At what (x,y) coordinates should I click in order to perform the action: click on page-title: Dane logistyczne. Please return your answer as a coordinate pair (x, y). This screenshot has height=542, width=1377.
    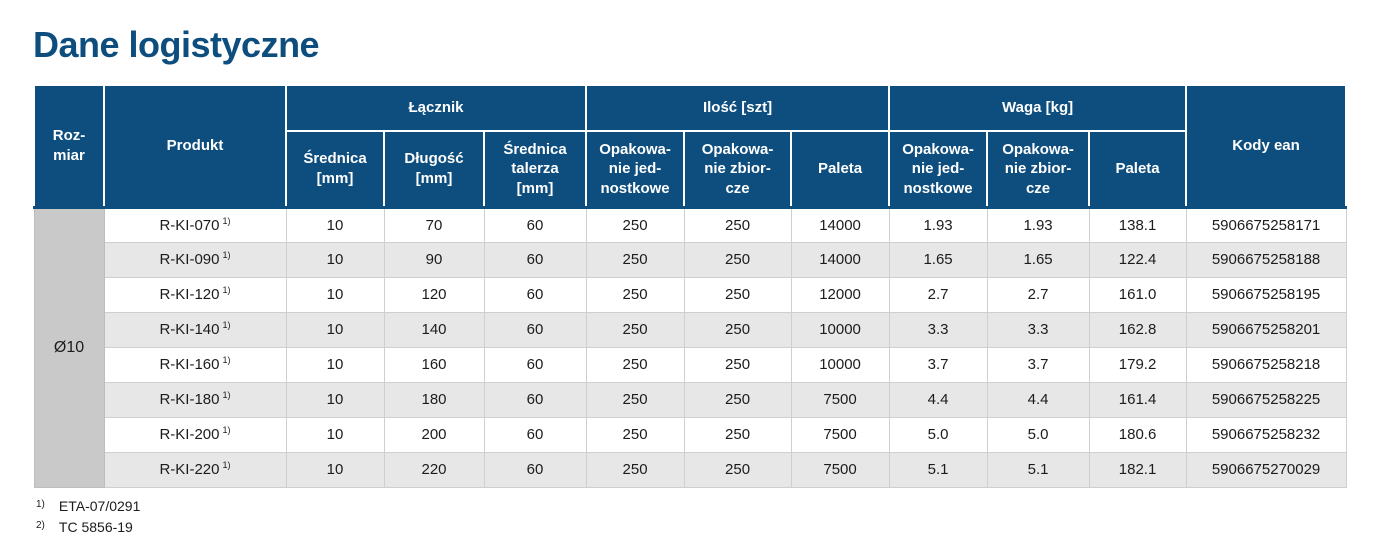
    Looking at the image, I should click on (176, 44).